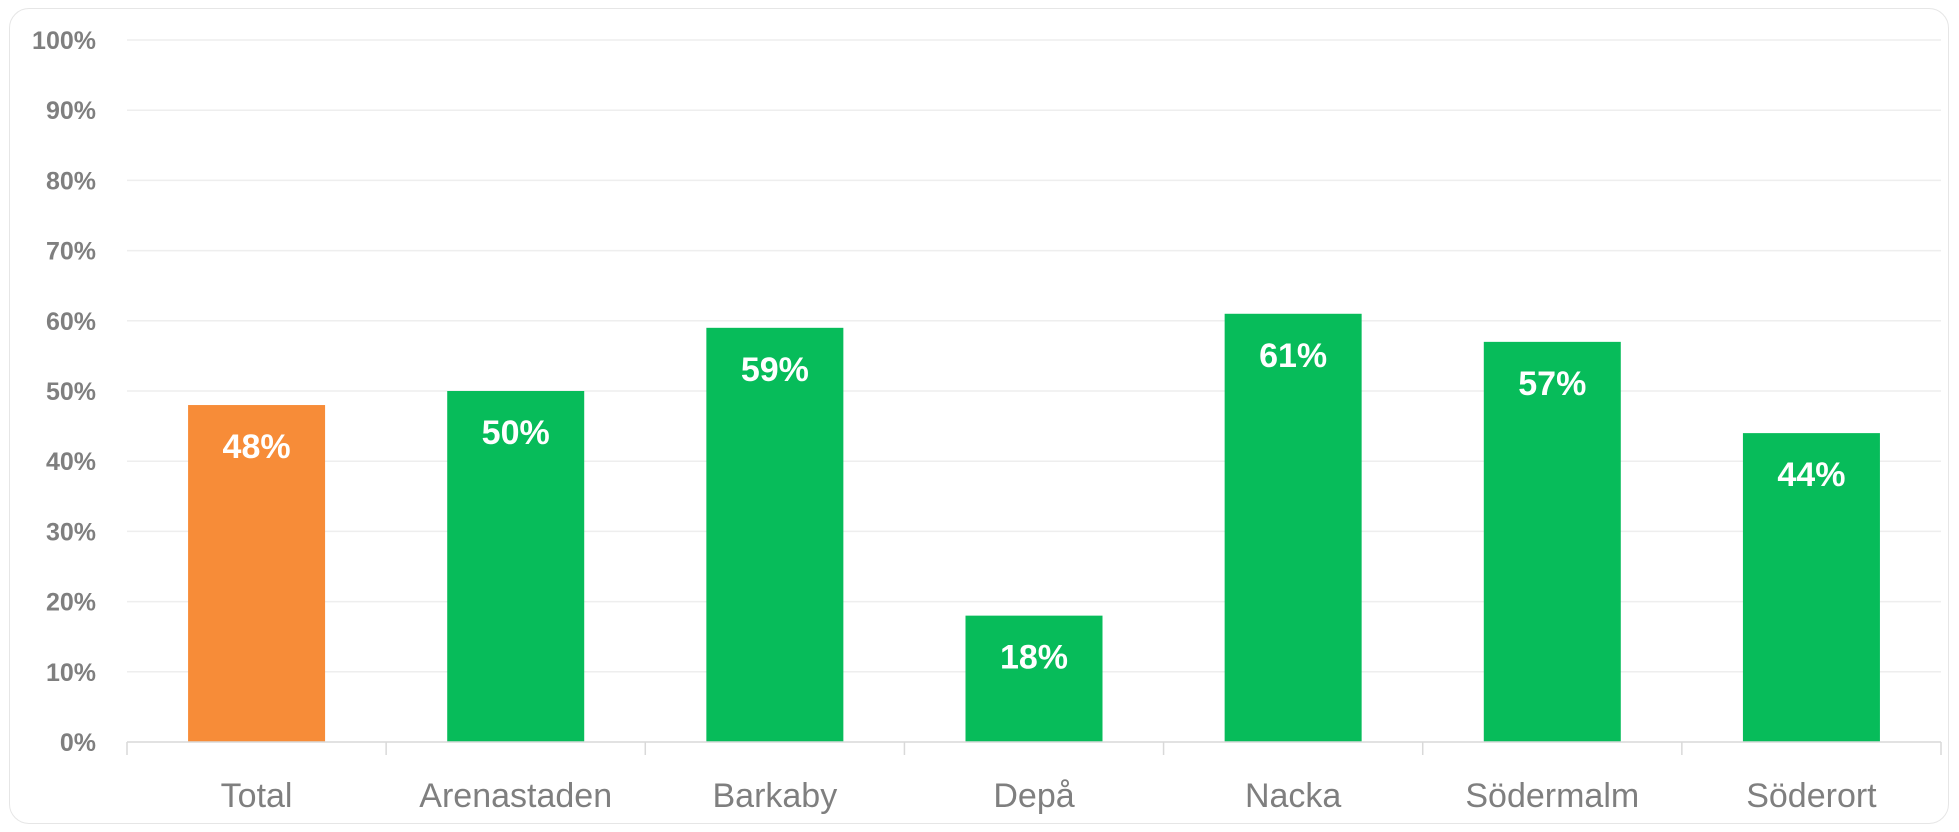 The image size is (1959, 832). What do you see at coordinates (71, 532) in the screenshot?
I see `y-tick-label: 30%` at bounding box center [71, 532].